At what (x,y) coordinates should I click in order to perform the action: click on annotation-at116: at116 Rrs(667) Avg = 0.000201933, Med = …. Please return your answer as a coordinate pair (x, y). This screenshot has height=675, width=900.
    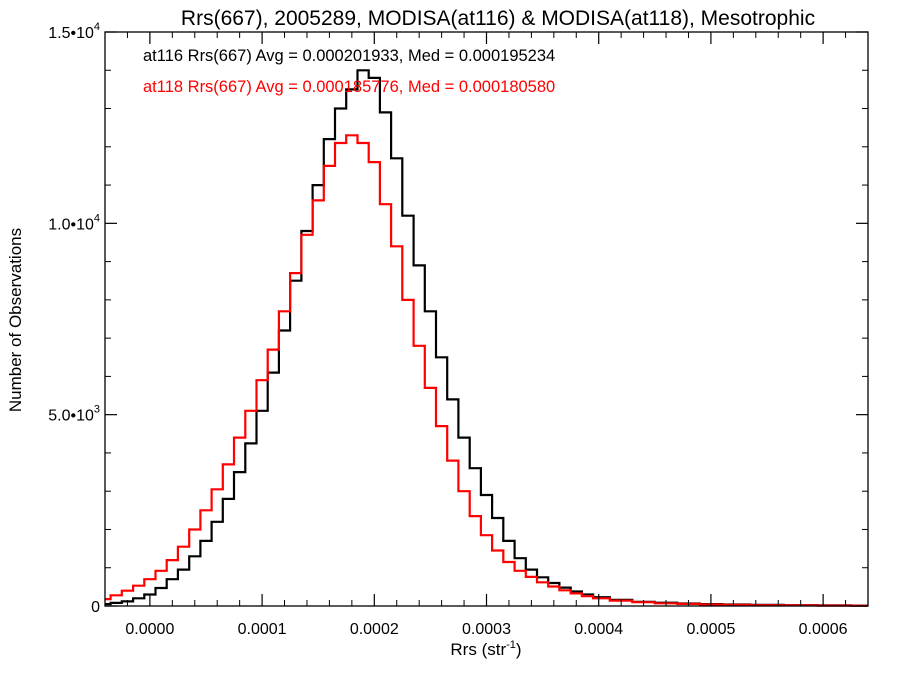
    Looking at the image, I should click on (349, 56).